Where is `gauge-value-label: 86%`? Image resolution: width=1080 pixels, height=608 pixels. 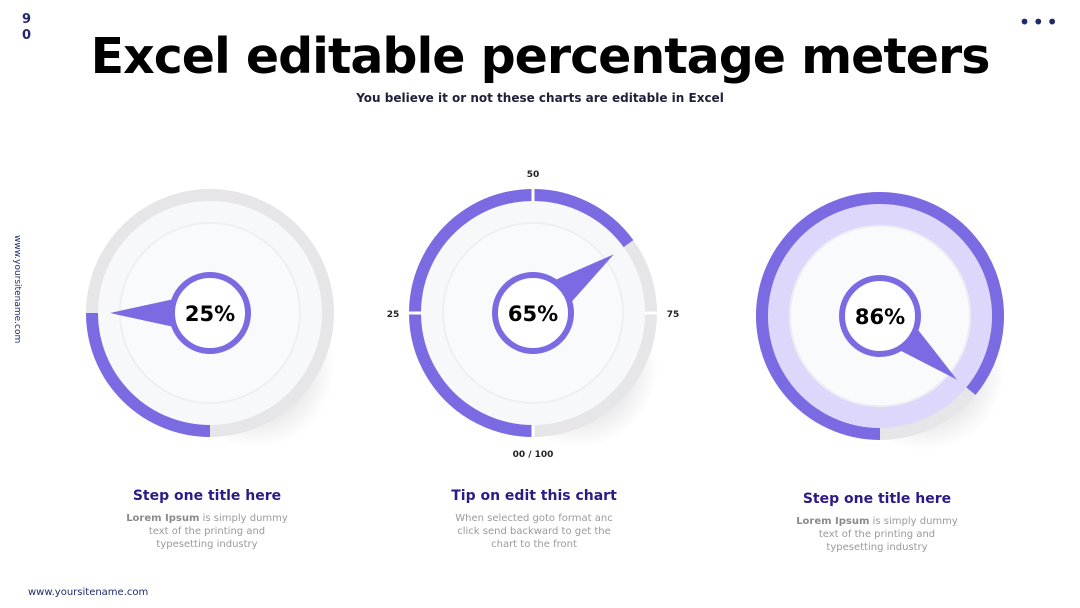 gauge-value-label: 86% is located at coordinates (880, 317).